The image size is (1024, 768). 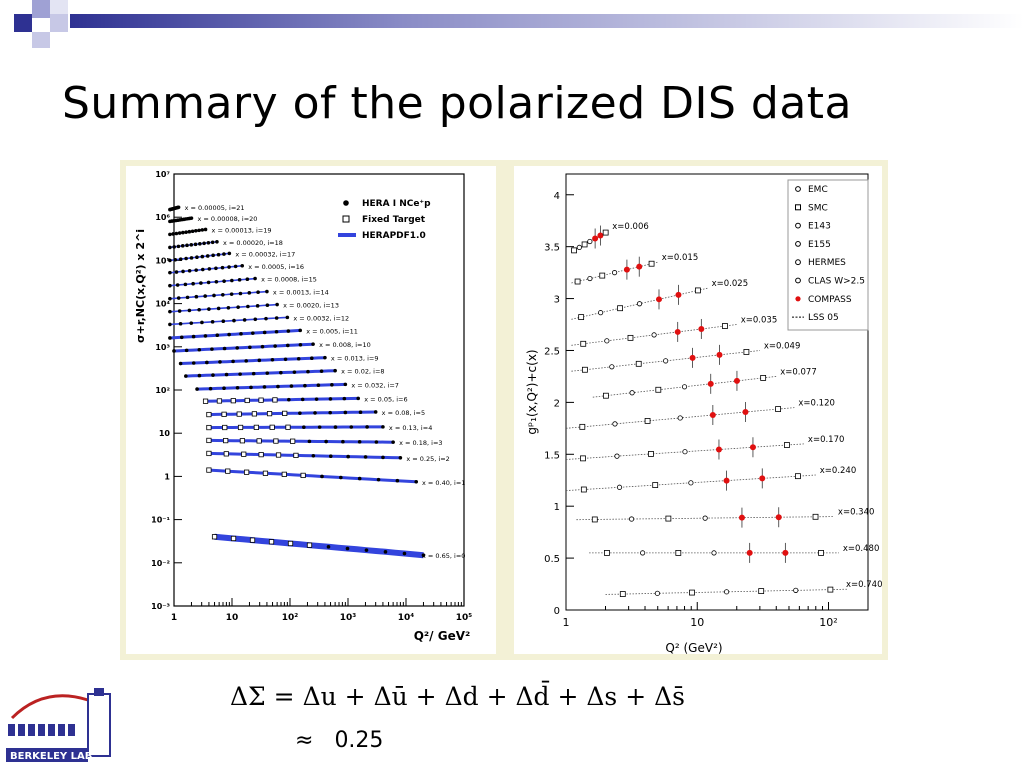 What do you see at coordinates (532, 391) in the screenshot?
I see `right-y-axis-label: gᵖ₁(x,Q²)+c(x)` at bounding box center [532, 391].